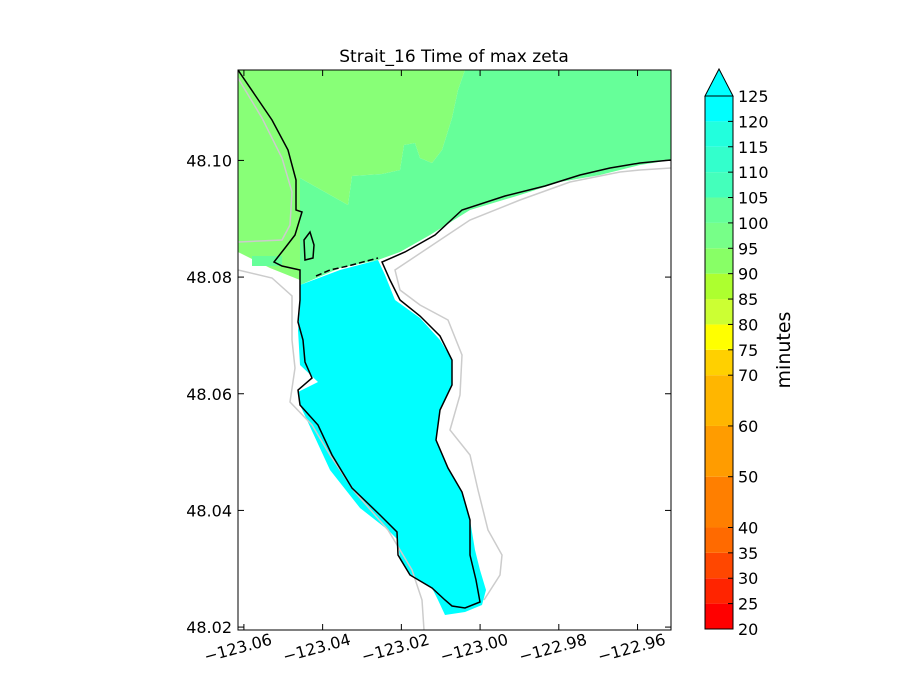 This screenshot has width=900, height=700. I want to click on colorbar-extend-arrow, so click(719, 82).